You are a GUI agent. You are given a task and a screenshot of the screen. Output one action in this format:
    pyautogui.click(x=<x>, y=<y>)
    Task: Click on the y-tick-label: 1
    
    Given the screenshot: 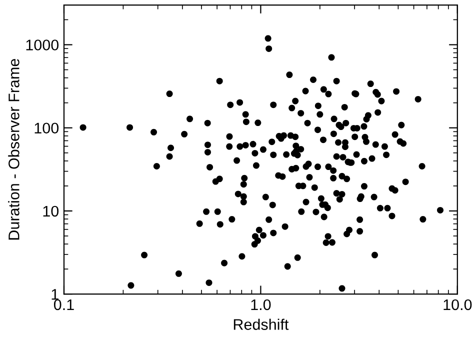 What is the action you would take?
    pyautogui.click(x=55, y=294)
    